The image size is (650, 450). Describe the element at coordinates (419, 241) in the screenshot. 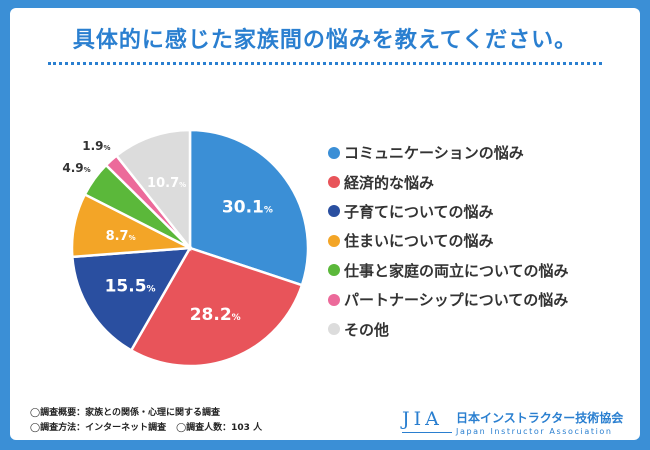

I see `legend-label: 住まいについての悩み` at that location.